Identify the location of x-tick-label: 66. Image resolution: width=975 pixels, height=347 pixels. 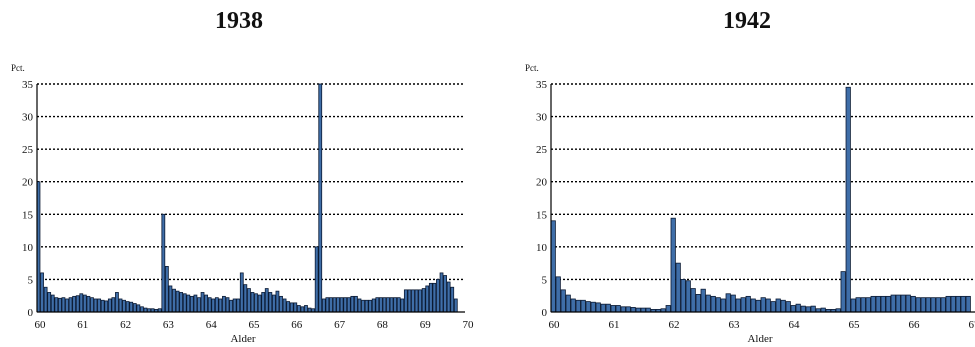
(297, 325).